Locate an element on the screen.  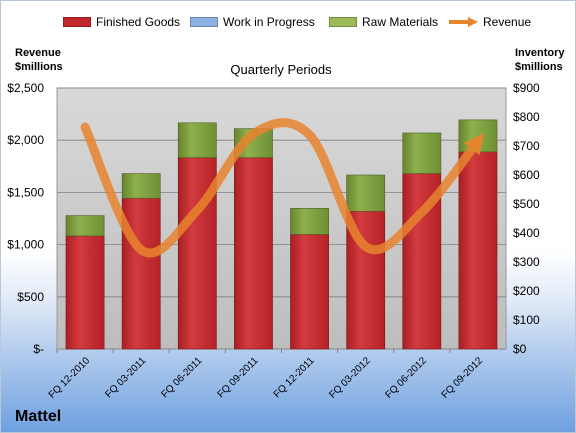
x-tick-label: FQ 03-2012 is located at coordinates (350, 378).